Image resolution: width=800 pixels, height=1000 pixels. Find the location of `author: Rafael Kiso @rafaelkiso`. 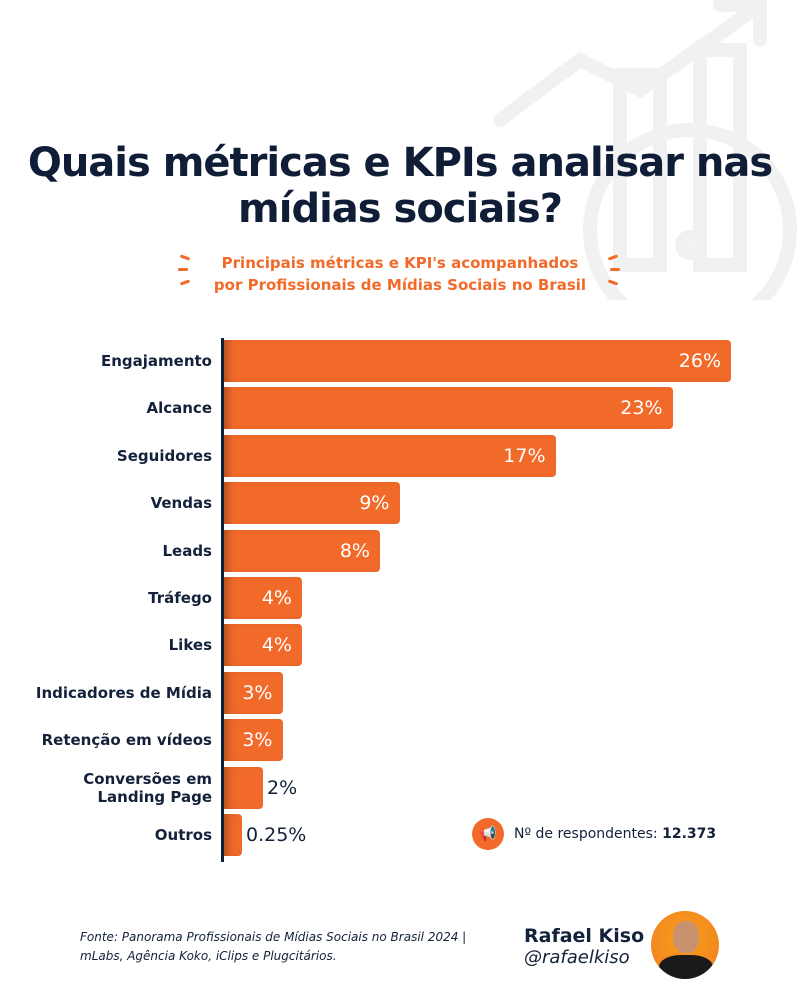

author: Rafael Kiso @rafaelkiso is located at coordinates (584, 947).